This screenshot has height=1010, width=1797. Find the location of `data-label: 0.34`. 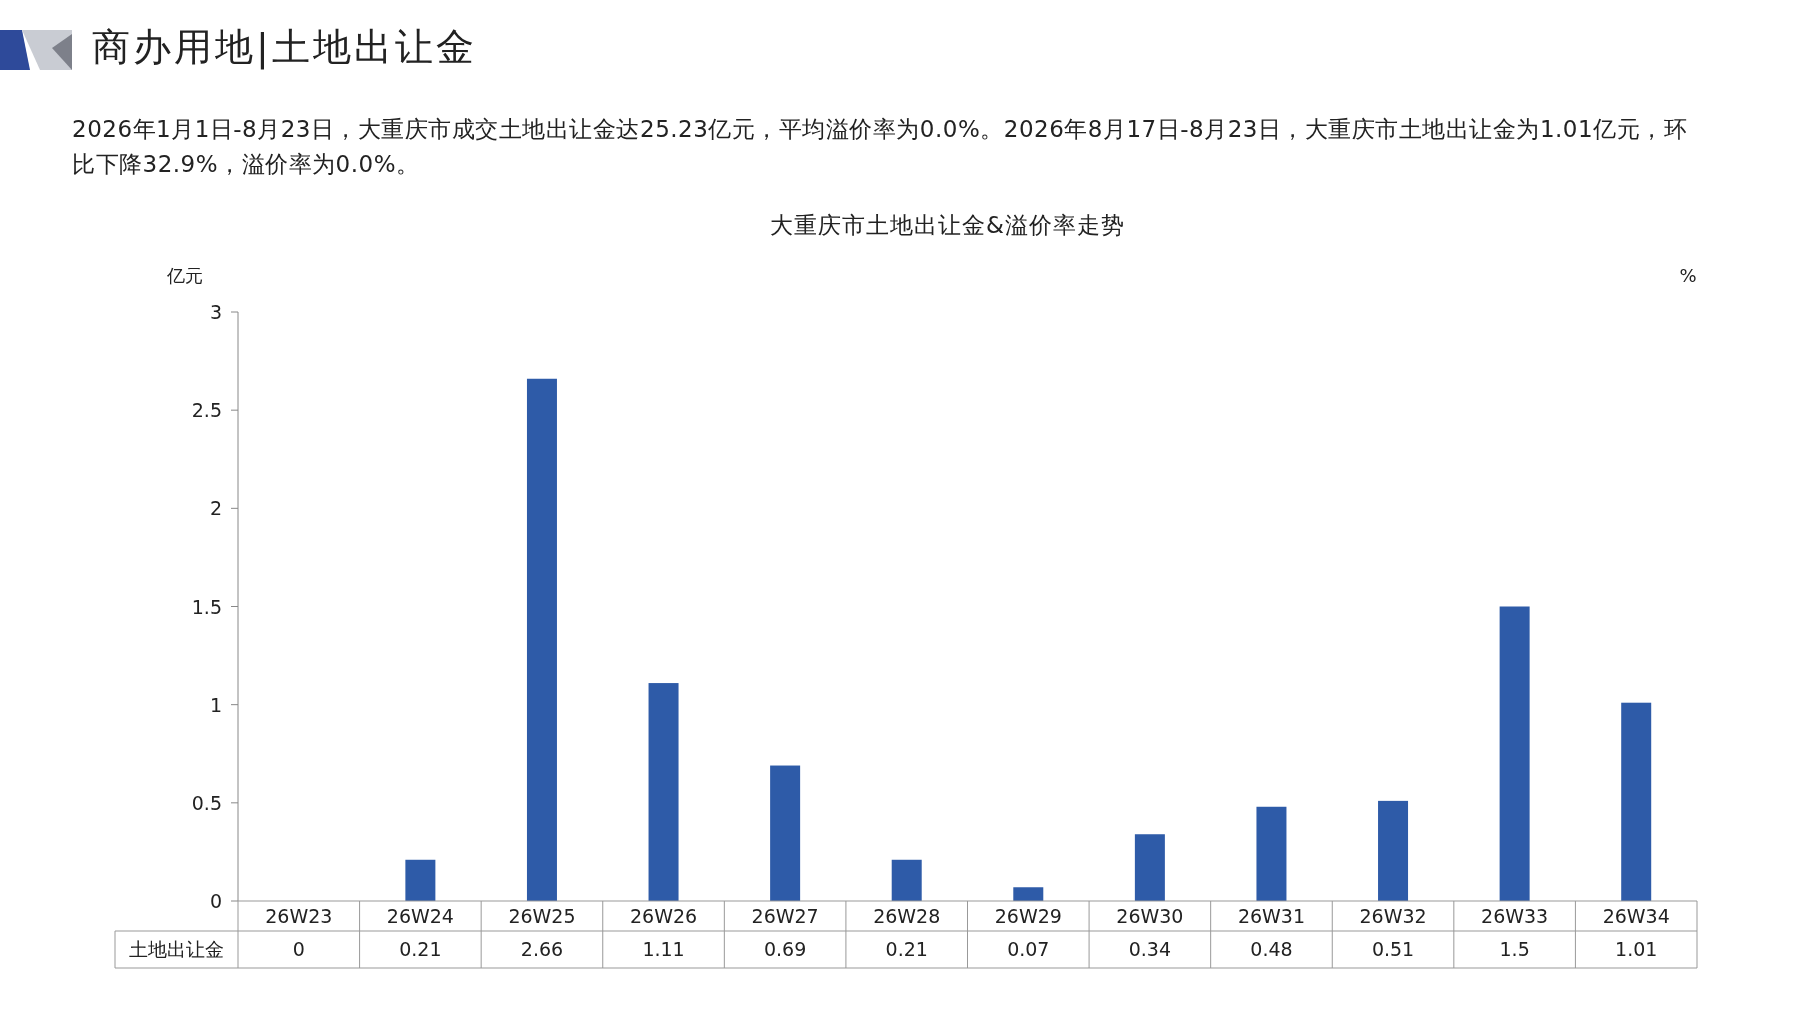

data-label: 0.34 is located at coordinates (1150, 949).